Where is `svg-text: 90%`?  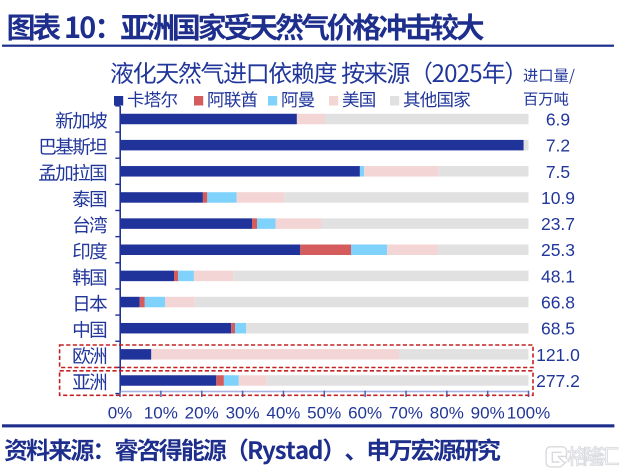
svg-text: 90% is located at coordinates (488, 413).